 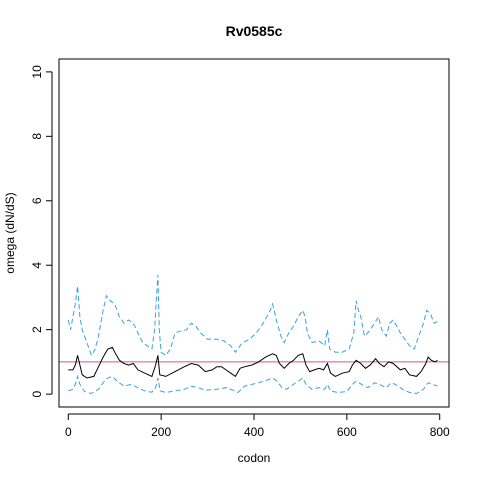 I want to click on x-axis-label: codon, so click(x=254, y=458).